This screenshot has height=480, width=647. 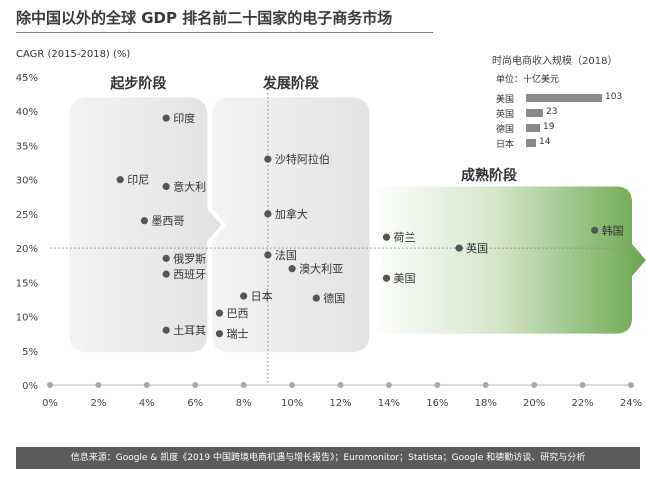 What do you see at coordinates (27, 249) in the screenshot?
I see `y-tick-label: 20%` at bounding box center [27, 249].